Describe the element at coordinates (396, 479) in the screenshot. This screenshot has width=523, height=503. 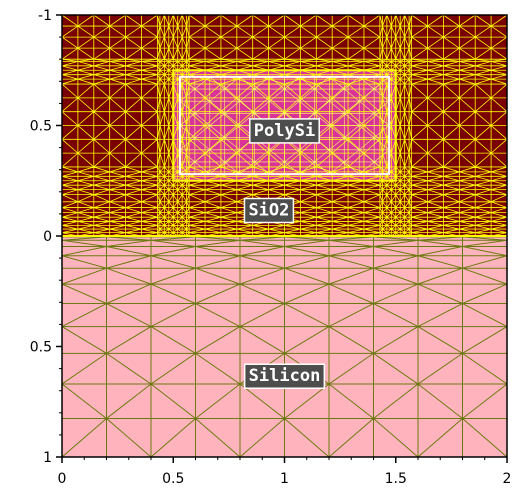
I see `x-tick-label: 1.5` at that location.